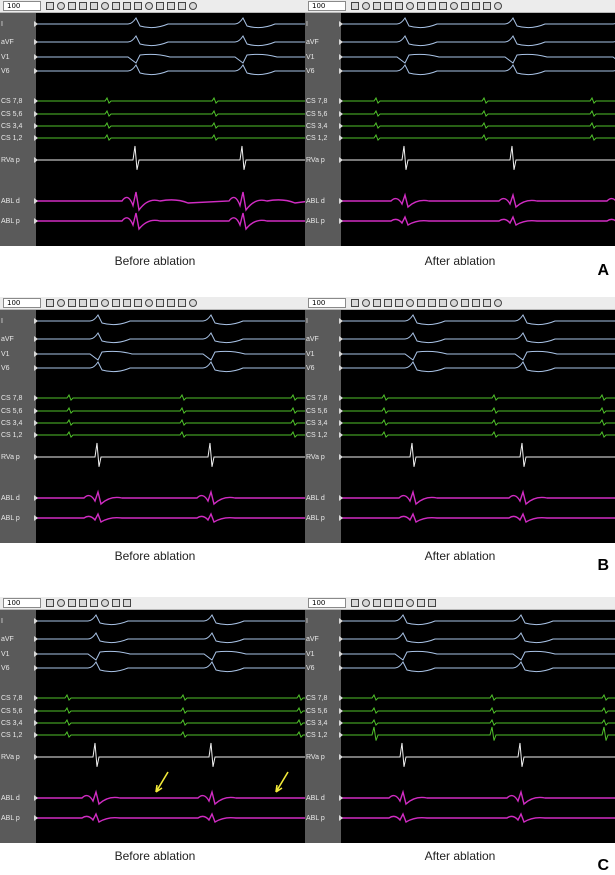 This screenshot has height=875, width=615. I want to click on channel-label: CS 3,4, so click(317, 723).